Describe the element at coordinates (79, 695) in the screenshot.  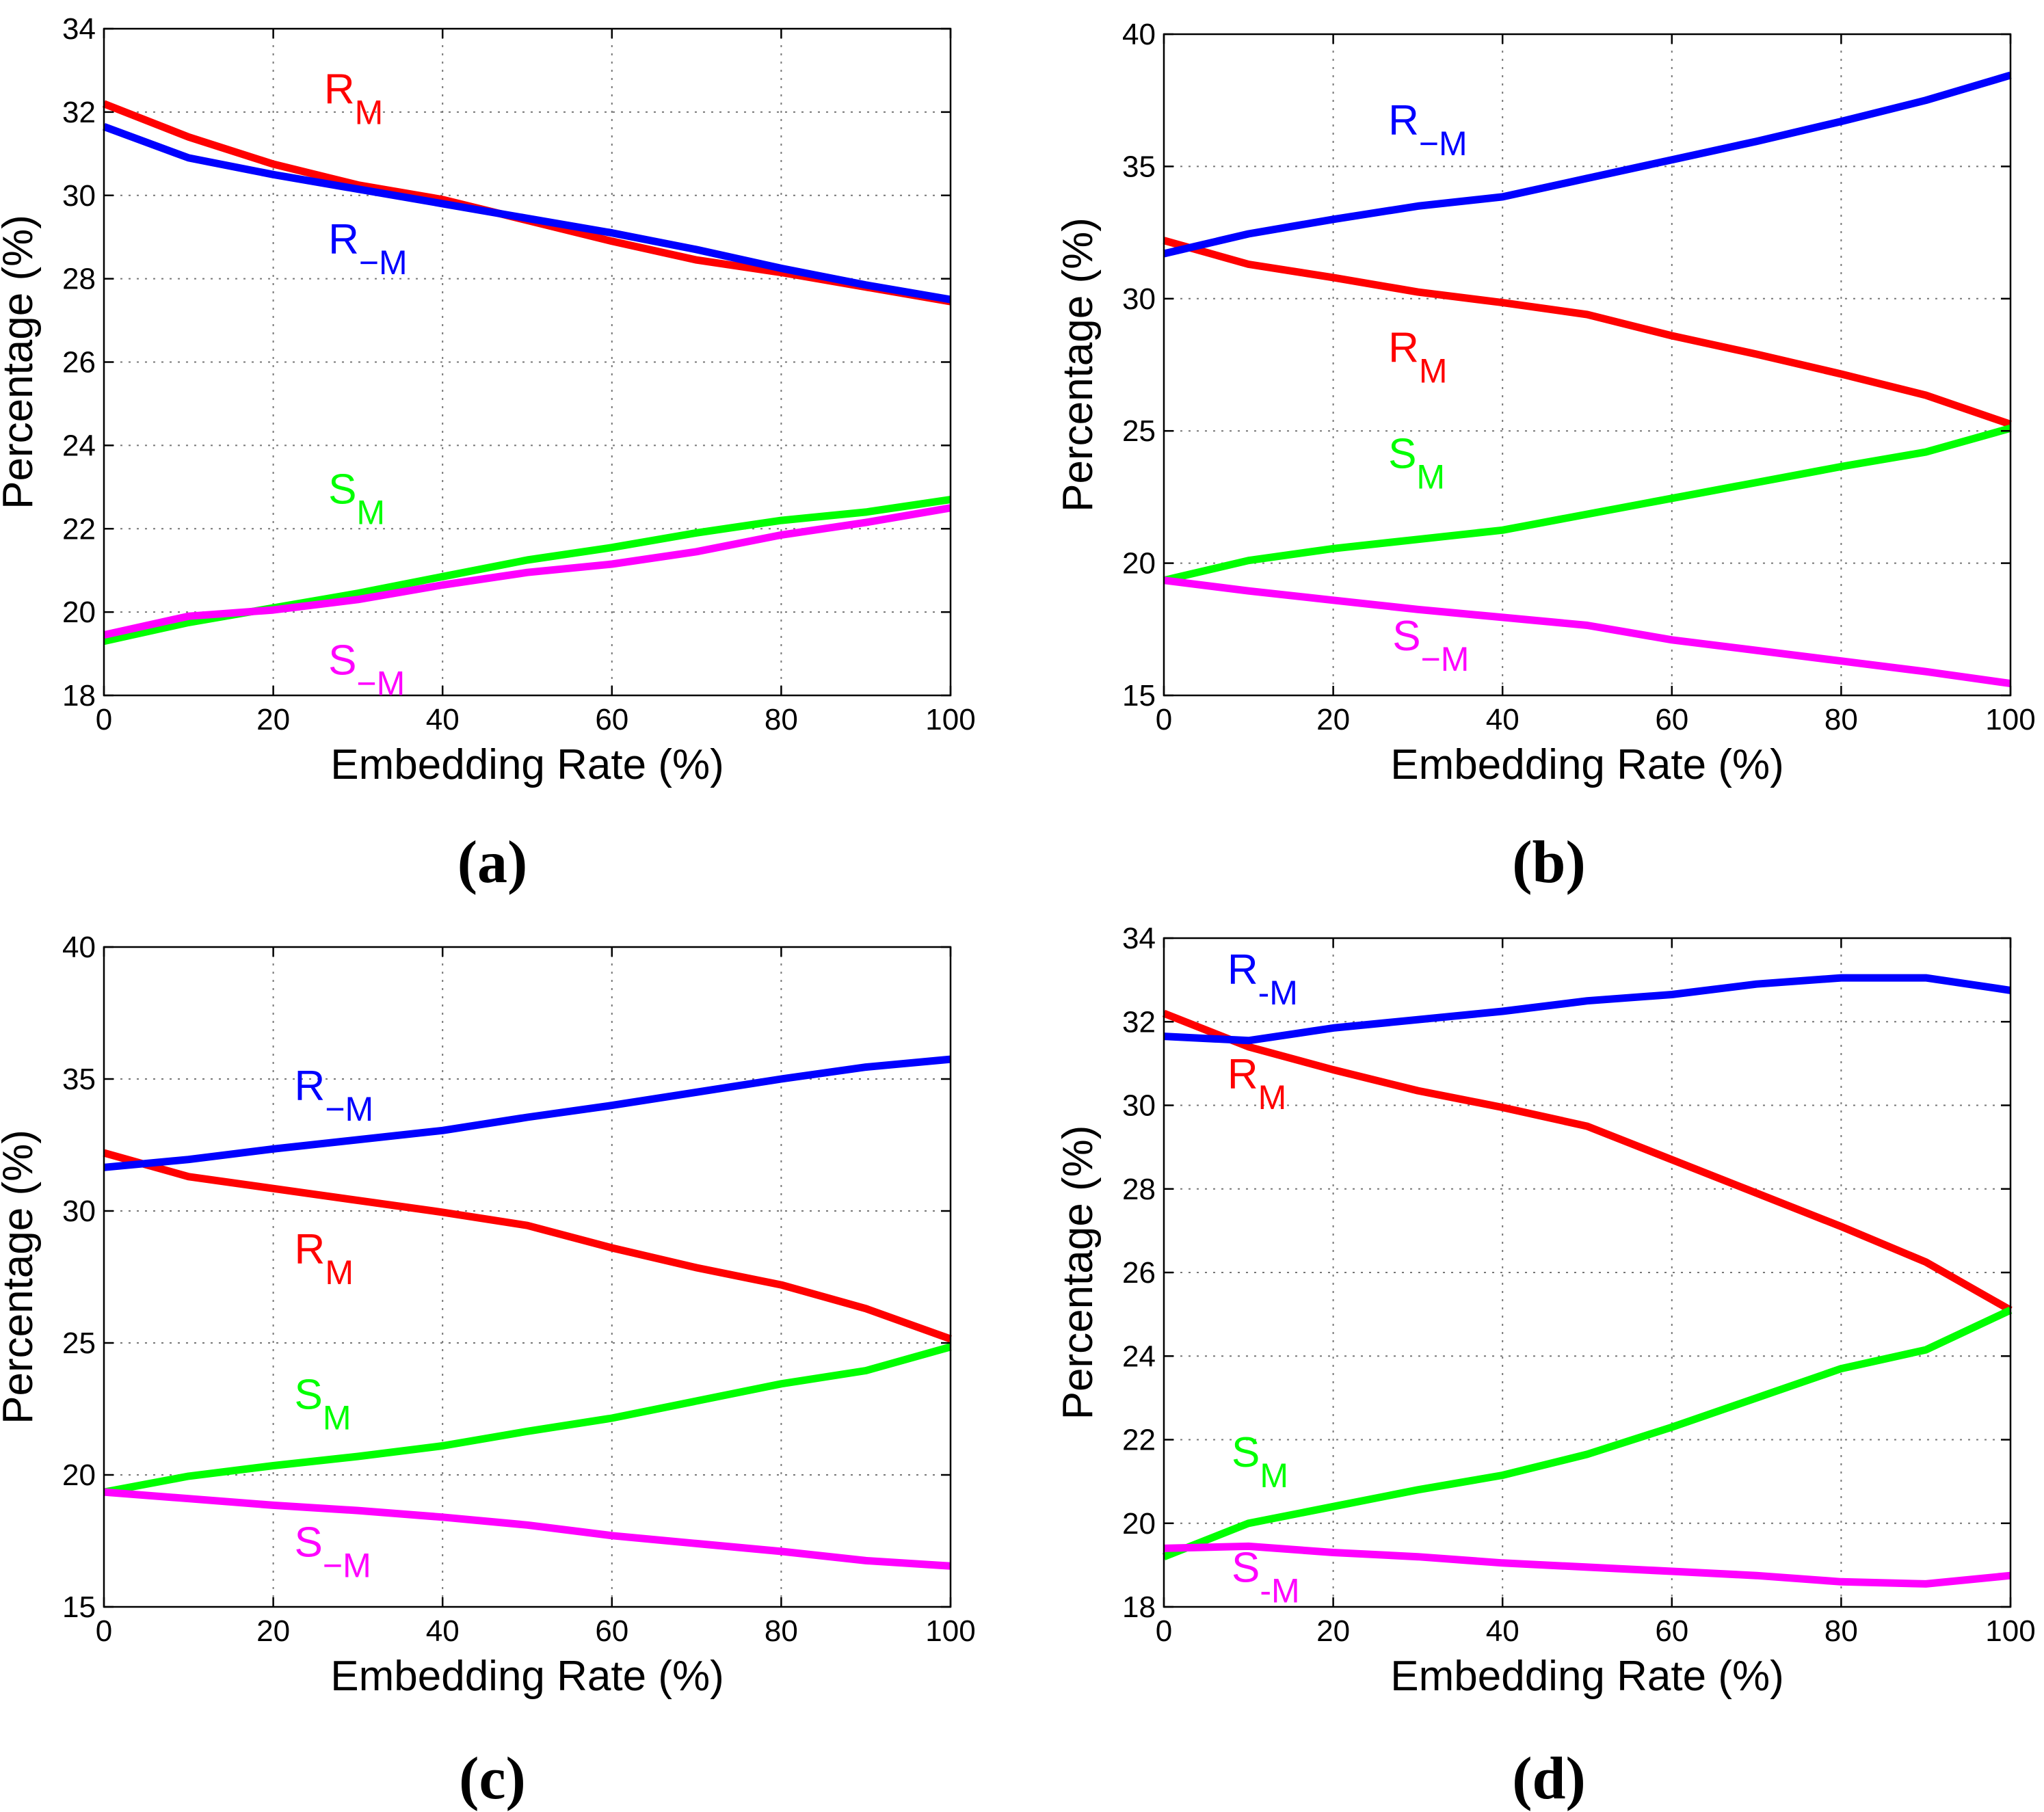
I see `y-tick-label: 18` at that location.